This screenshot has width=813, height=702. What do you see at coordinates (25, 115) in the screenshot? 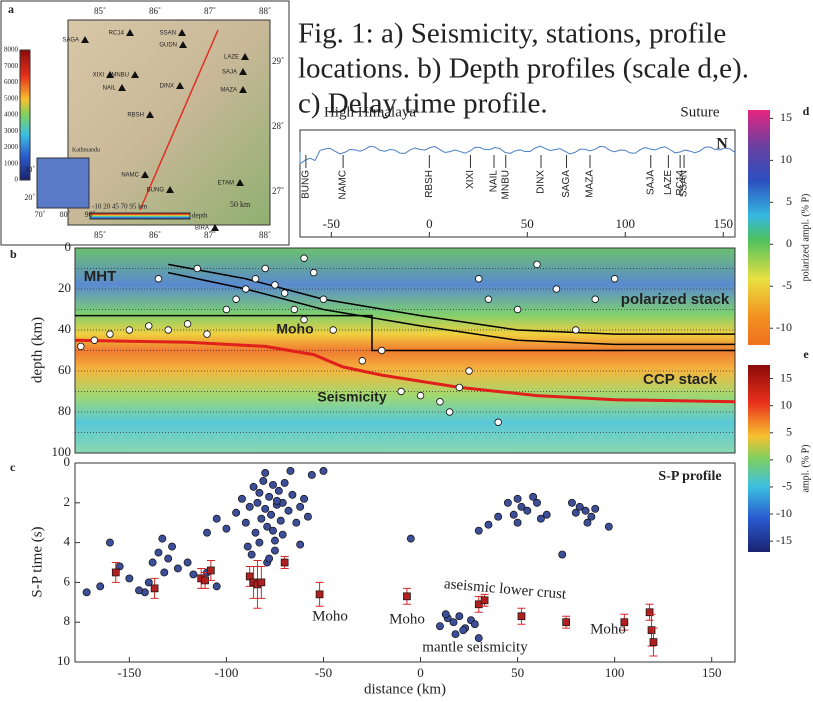
I see `elevation-bar` at bounding box center [25, 115].